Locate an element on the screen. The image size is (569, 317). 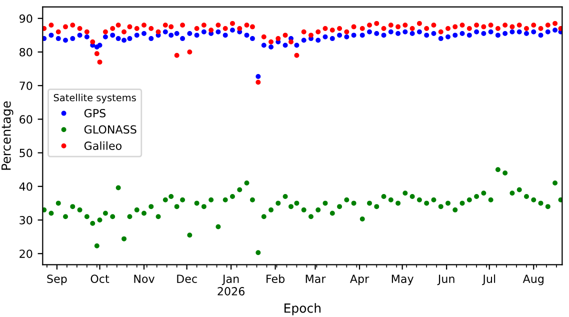
x-tick-label: Oct is located at coordinates (100, 279).